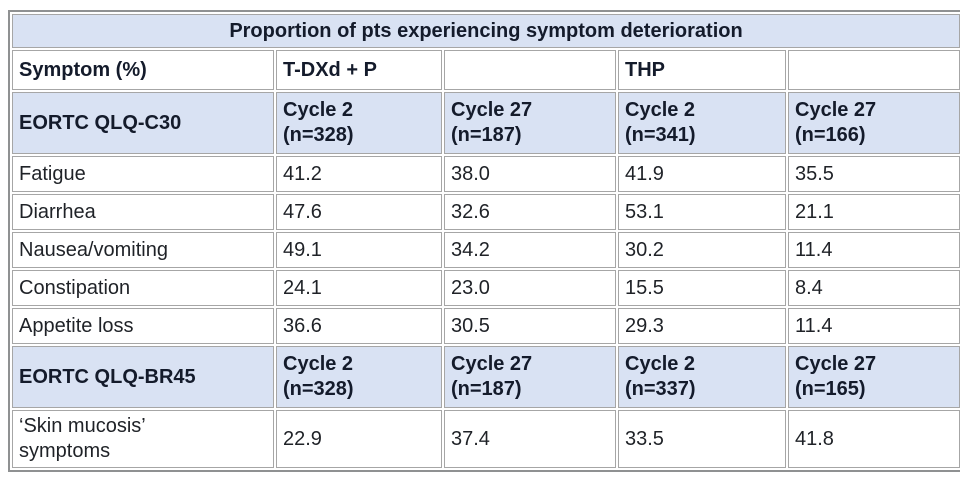 This screenshot has height=484, width=960. I want to click on cycle-header-br45-4: Cycle 27 (n=165), so click(874, 377).